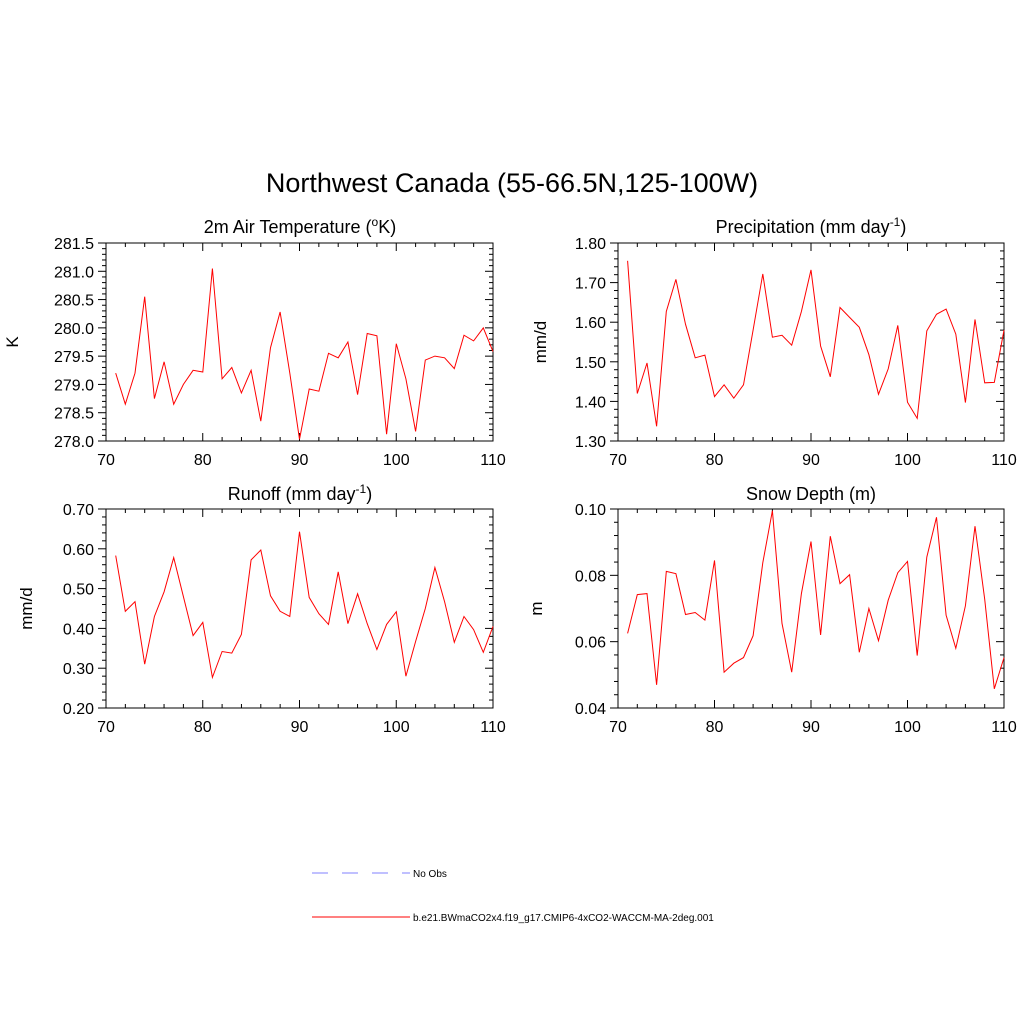 Image resolution: width=1024 pixels, height=1024 pixels. Describe the element at coordinates (78, 629) in the screenshot. I see `y-tick-label: 0.40` at that location.